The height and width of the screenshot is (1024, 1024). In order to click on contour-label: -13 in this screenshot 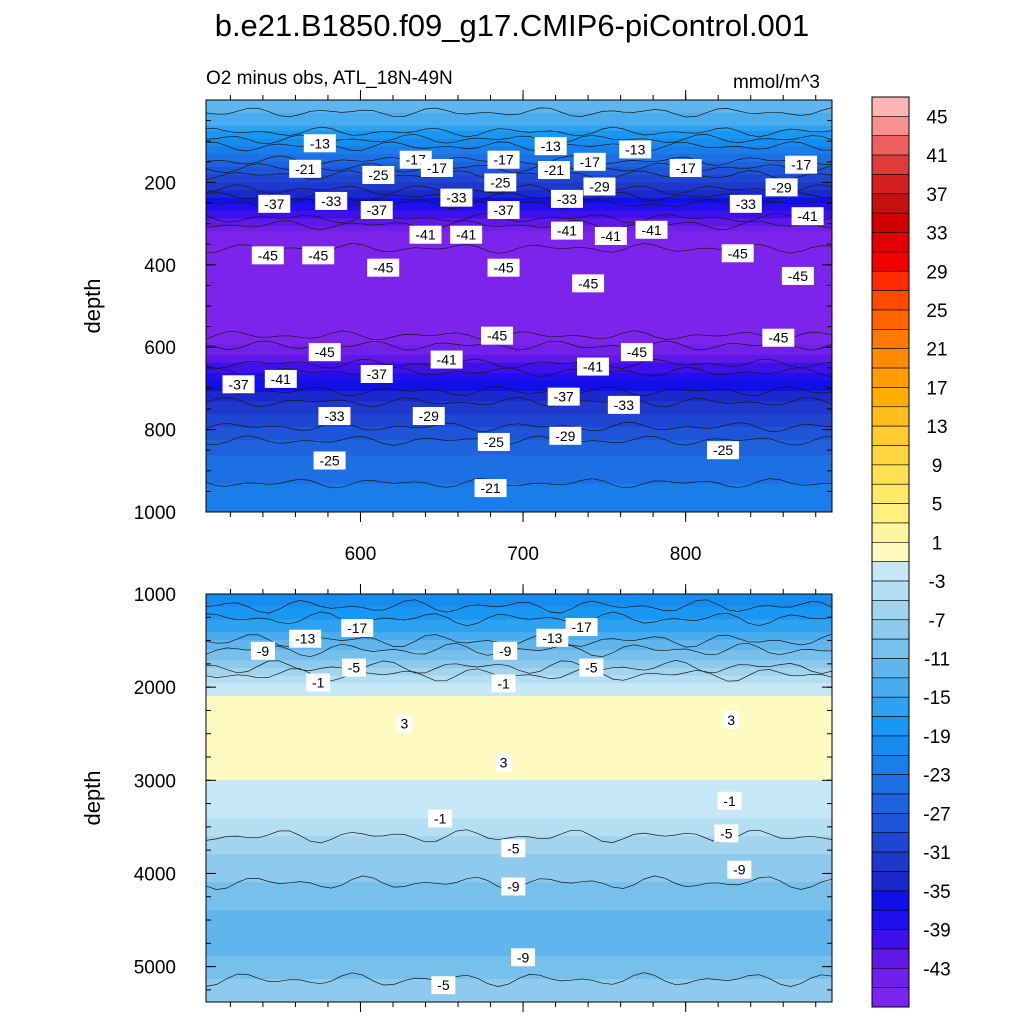, I will do `click(635, 149)`.